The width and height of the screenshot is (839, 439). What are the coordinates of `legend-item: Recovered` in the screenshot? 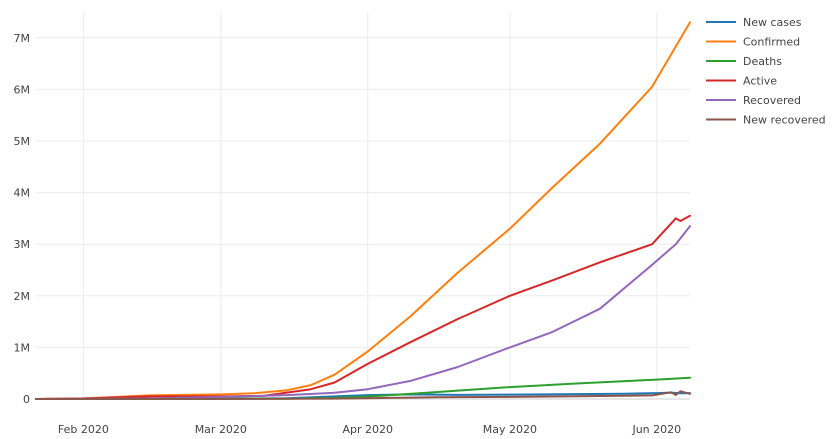 It's located at (753, 100).